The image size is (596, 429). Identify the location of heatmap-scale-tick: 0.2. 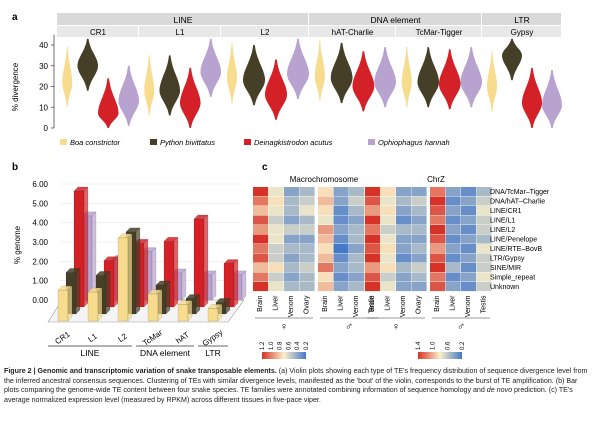
(307, 345).